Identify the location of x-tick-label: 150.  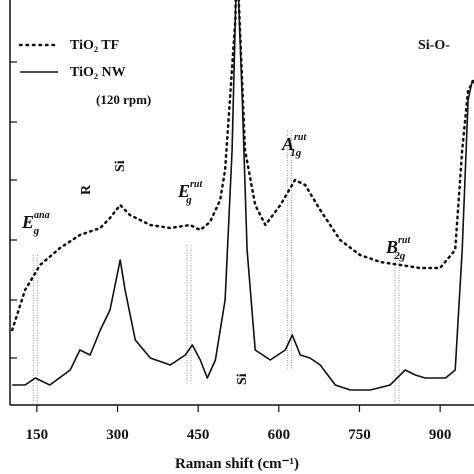
(37, 435).